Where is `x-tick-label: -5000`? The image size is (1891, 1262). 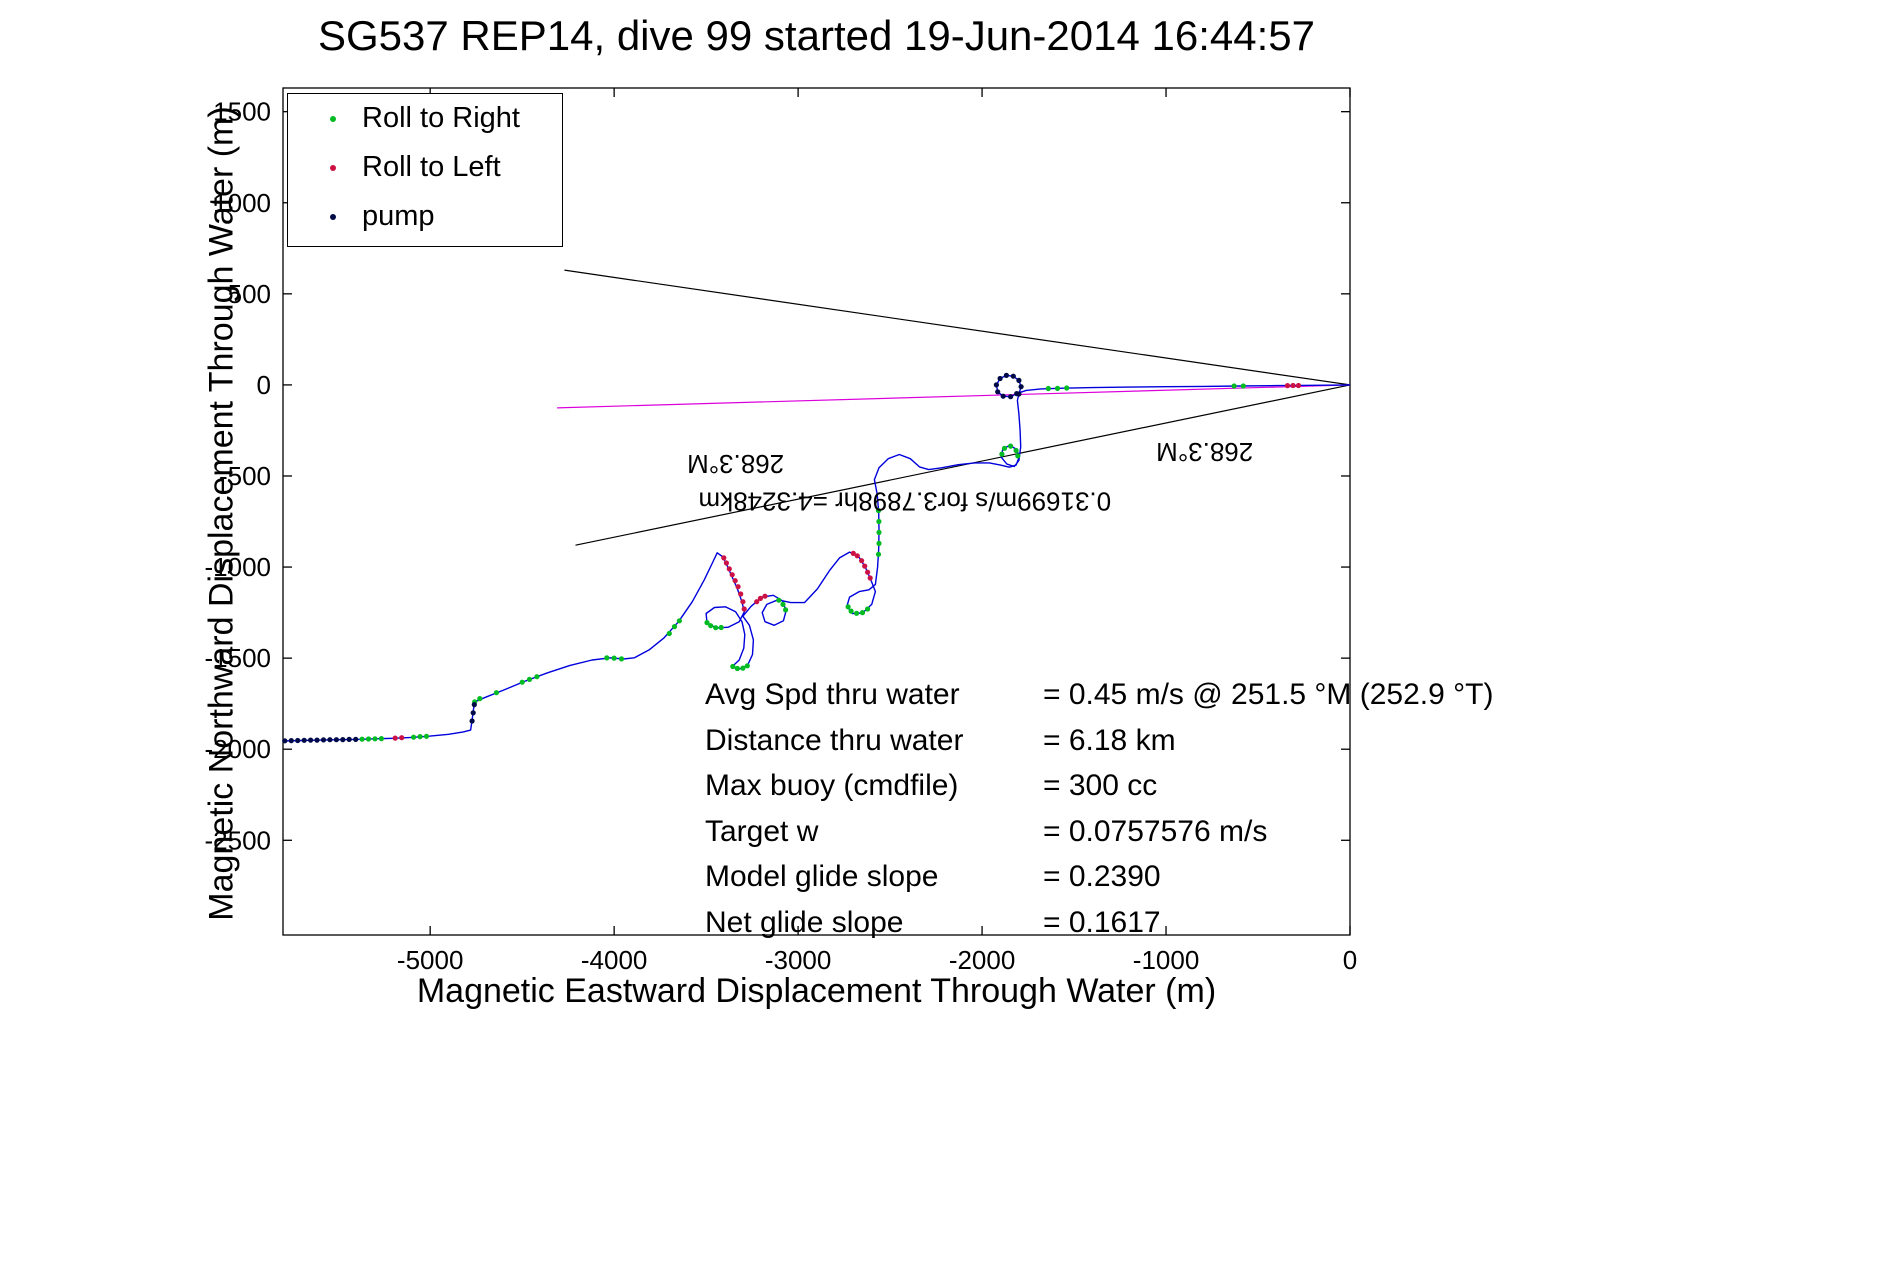
x-tick-label: -5000 is located at coordinates (430, 960).